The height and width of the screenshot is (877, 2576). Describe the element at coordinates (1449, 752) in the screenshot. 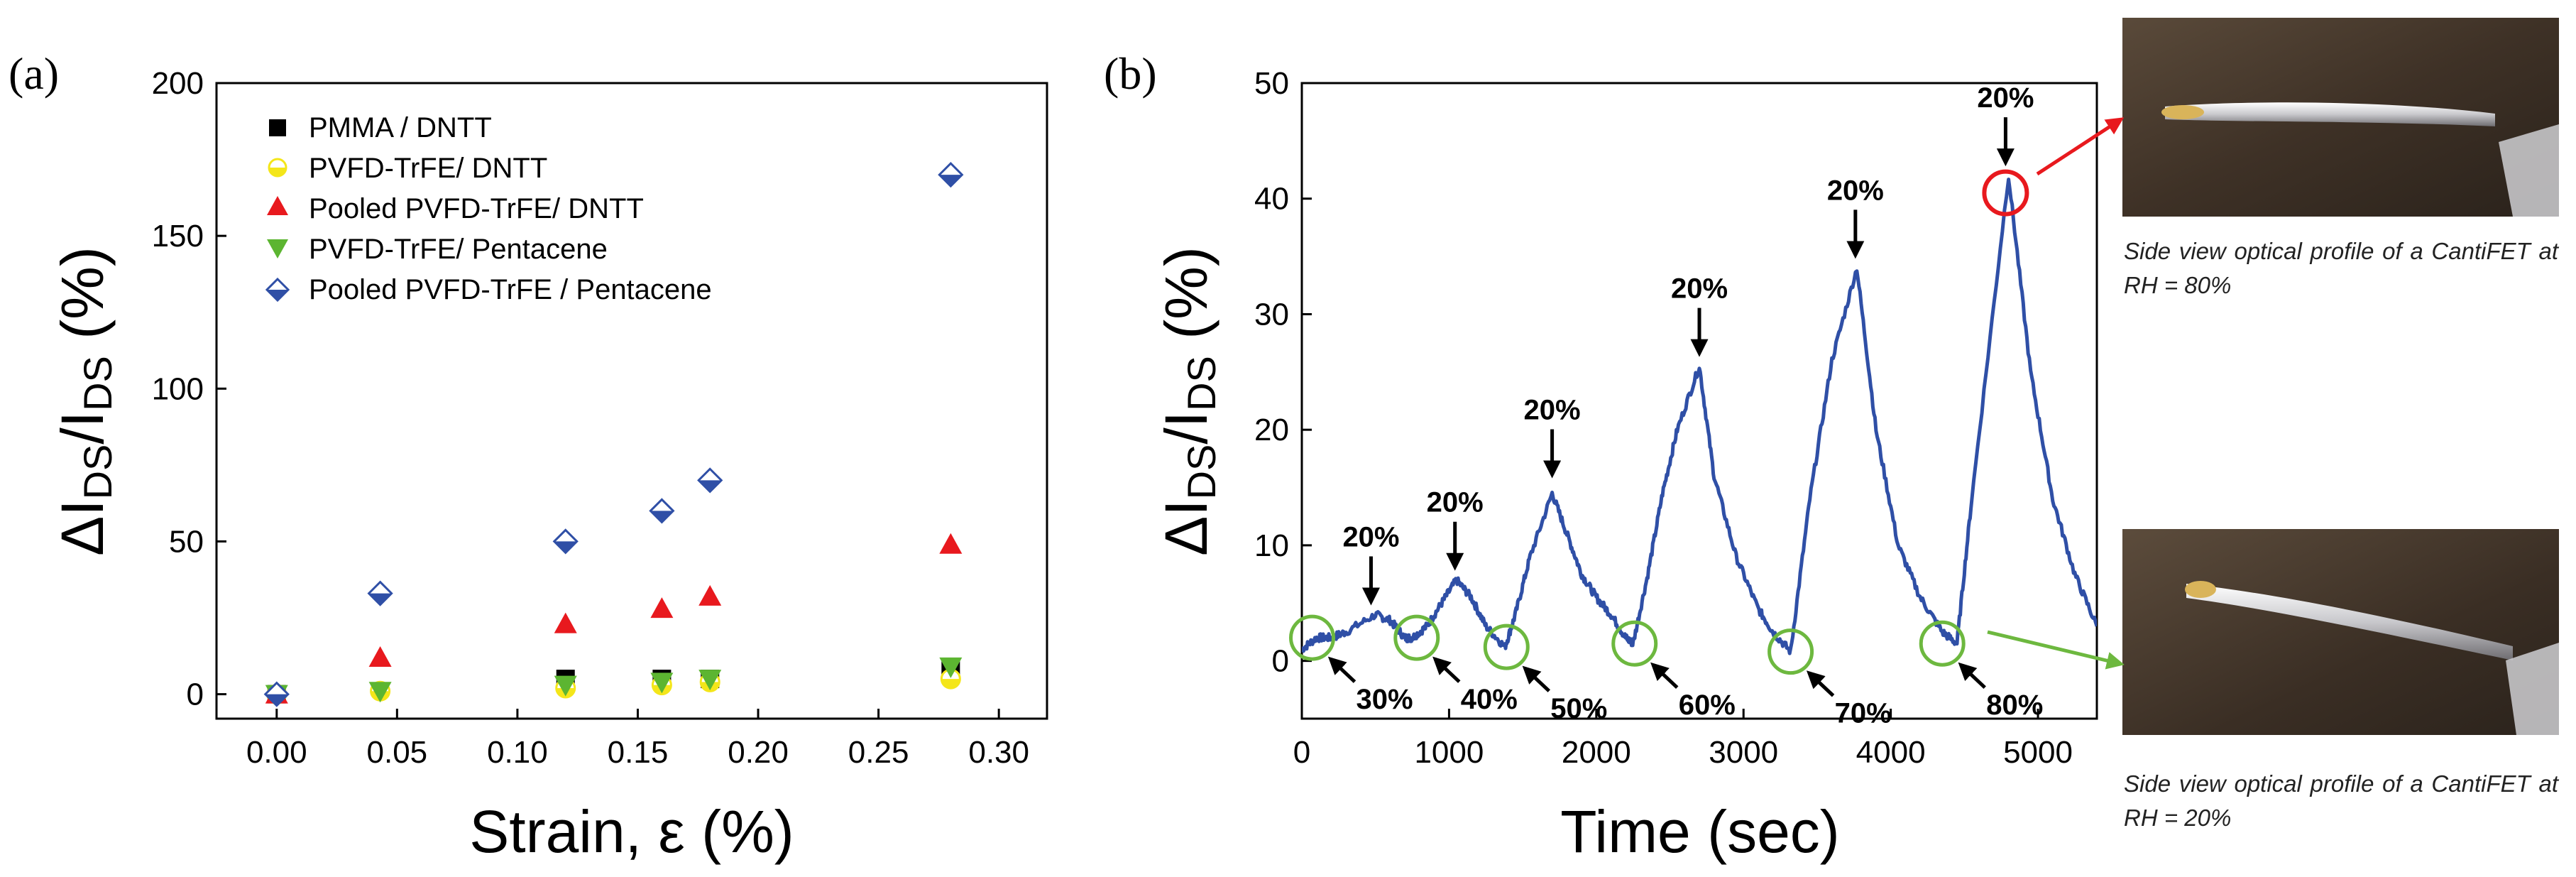

I see `x-tick-label: 1000` at that location.